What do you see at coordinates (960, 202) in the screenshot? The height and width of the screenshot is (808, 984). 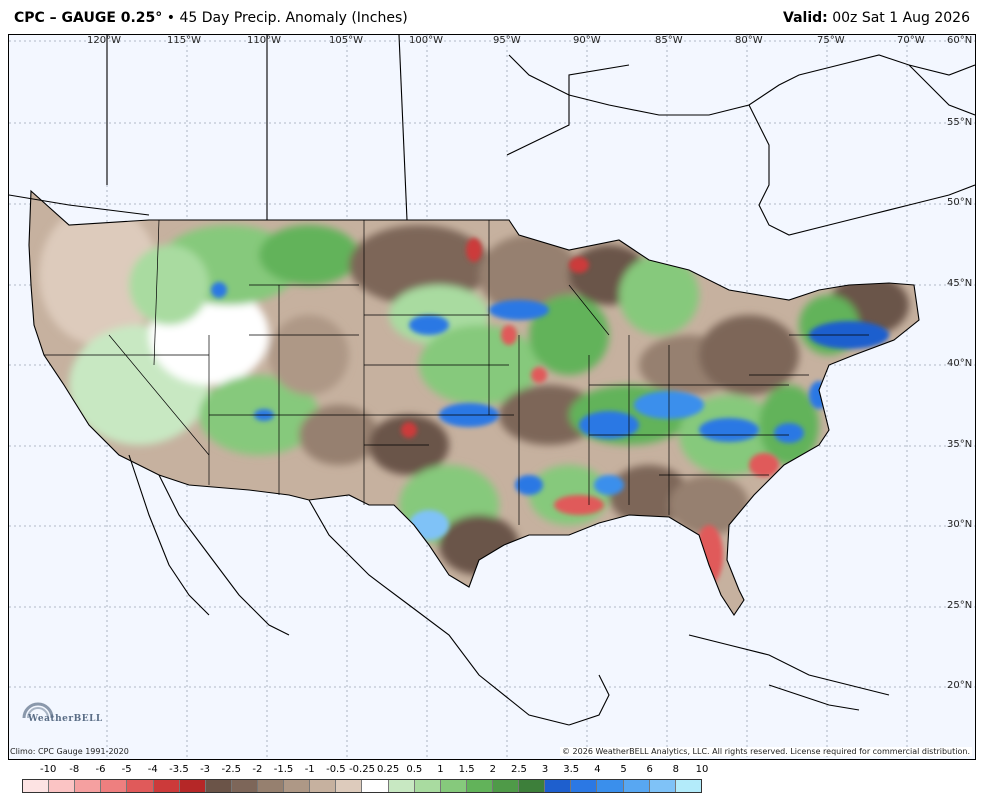 I see `lat-label: 50°N` at bounding box center [960, 202].